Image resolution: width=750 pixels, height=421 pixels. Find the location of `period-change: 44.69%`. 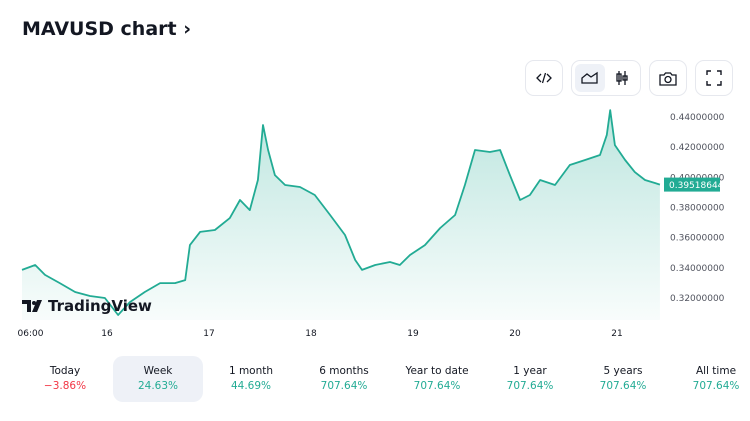

period-change: 44.69% is located at coordinates (251, 386).